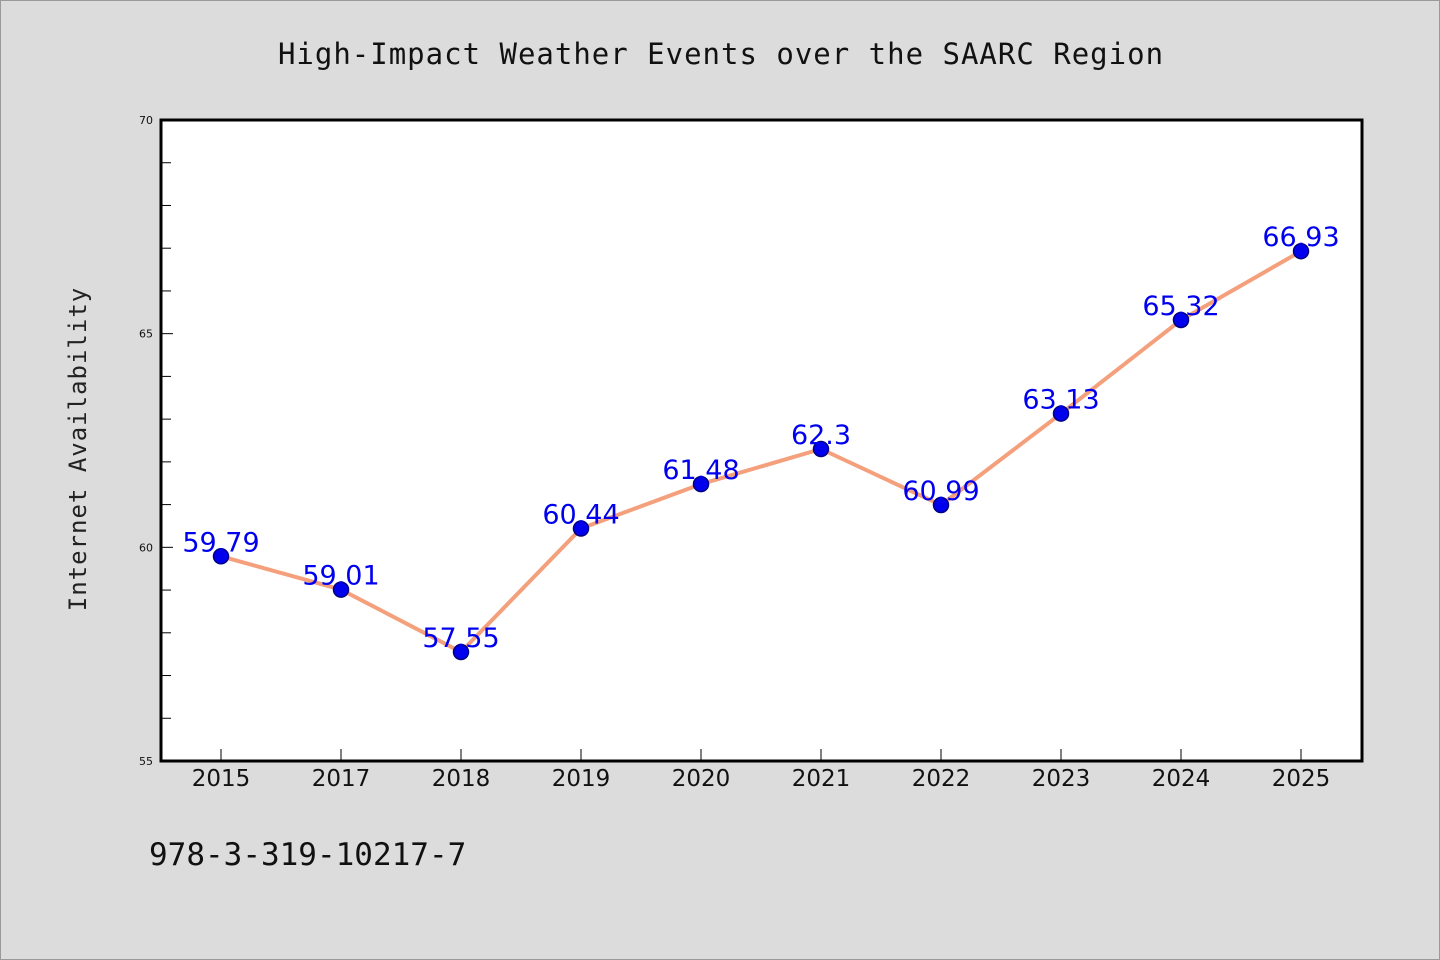  I want to click on x-tick-label: 2017, so click(341, 779).